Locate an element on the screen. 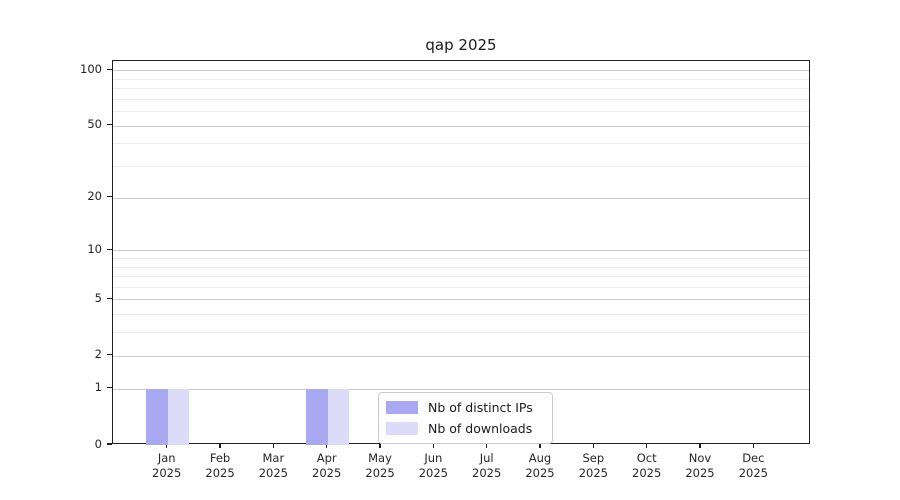  x-tick-month: May is located at coordinates (380, 458).